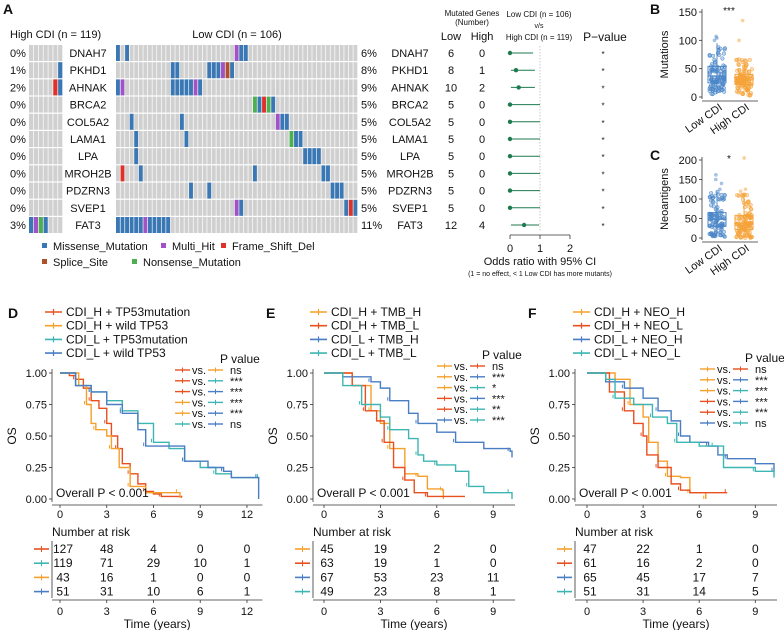 The width and height of the screenshot is (784, 630). I want to click on legend-label: CDI_L + TMB_H, so click(375, 339).